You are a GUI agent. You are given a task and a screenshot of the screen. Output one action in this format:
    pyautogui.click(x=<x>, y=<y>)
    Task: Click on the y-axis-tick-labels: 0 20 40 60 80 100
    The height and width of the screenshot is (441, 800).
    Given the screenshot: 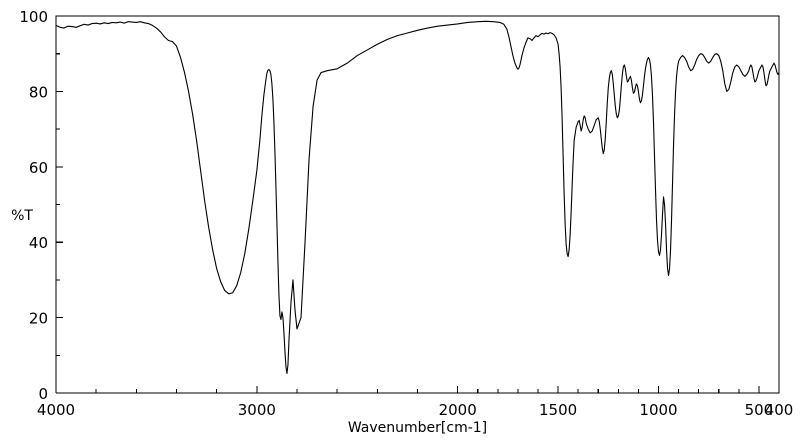 What is the action you would take?
    pyautogui.click(x=33, y=205)
    